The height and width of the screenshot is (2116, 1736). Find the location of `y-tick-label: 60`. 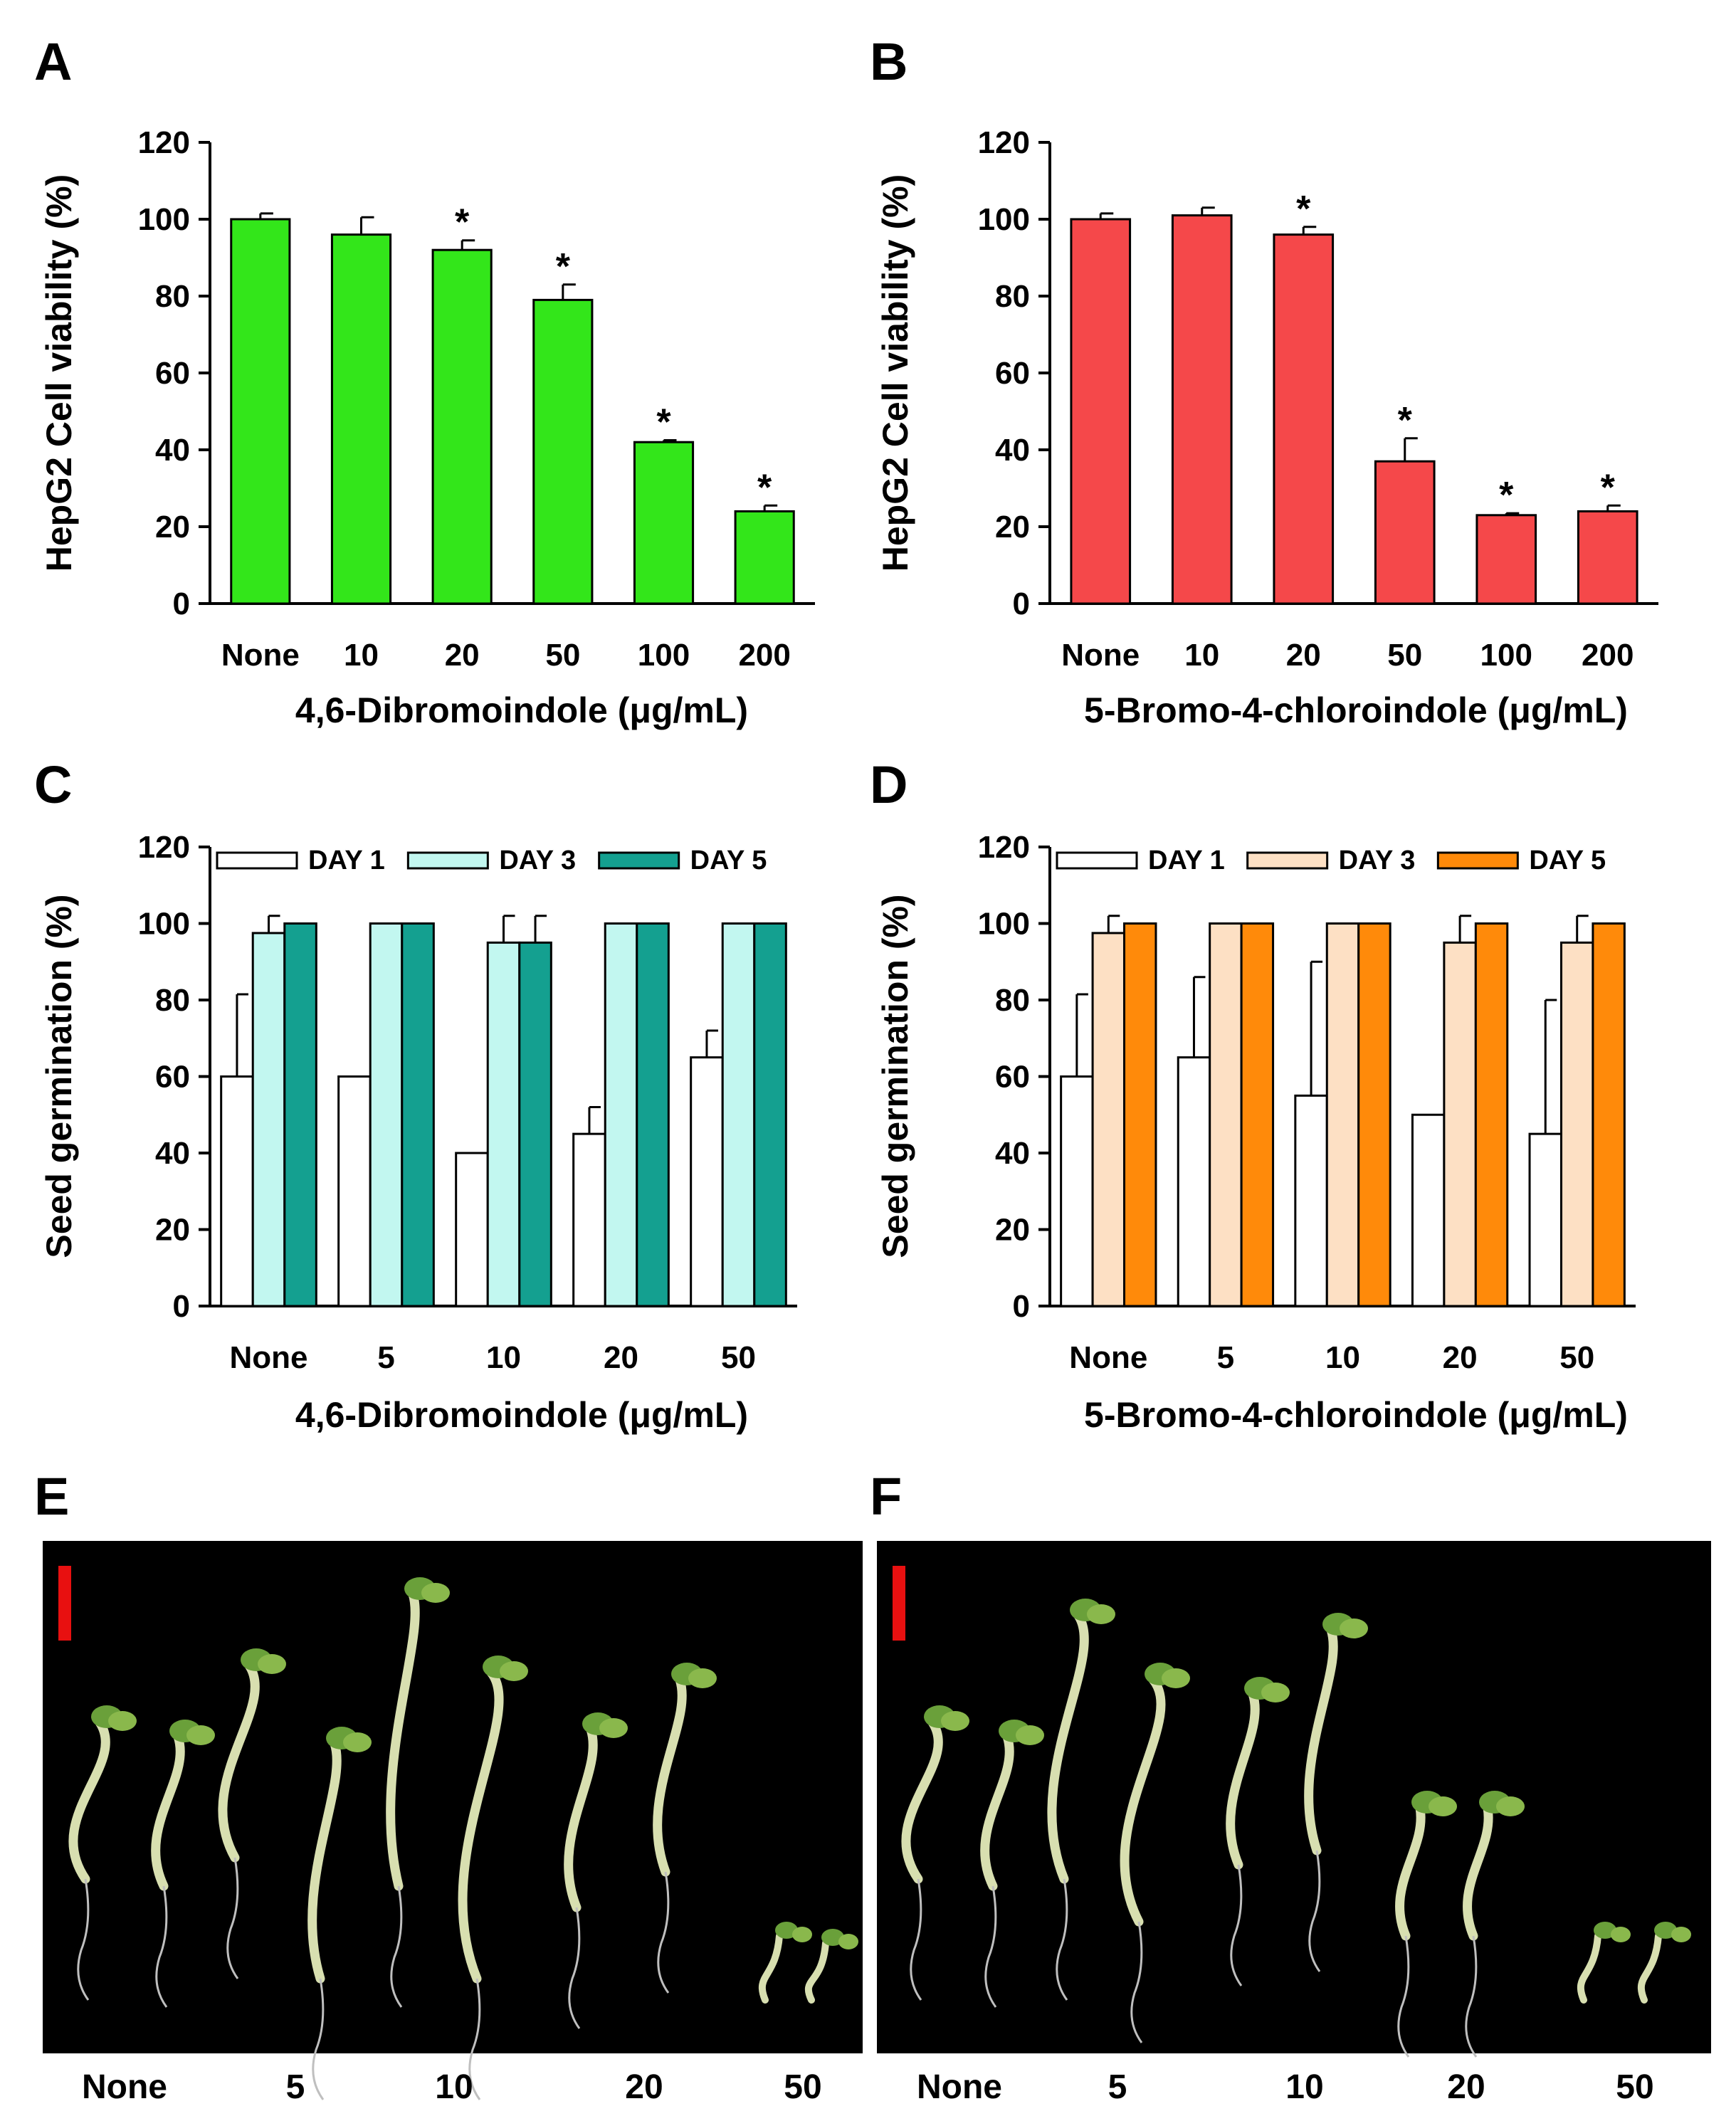

y-tick-label: 60 is located at coordinates (172, 374).